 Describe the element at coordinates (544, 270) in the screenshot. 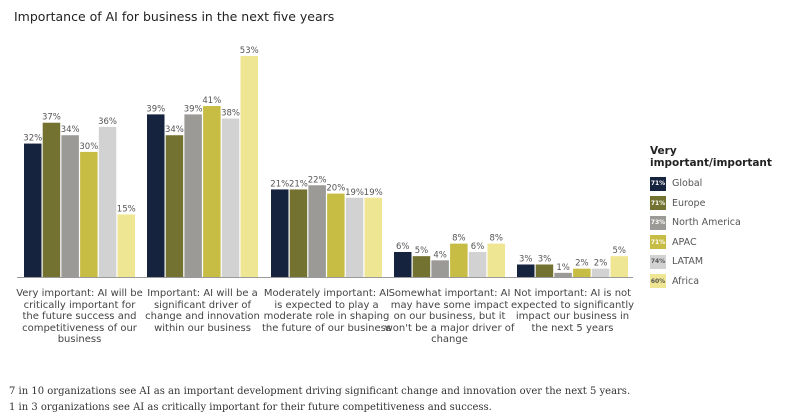

I see `bar-europe-cat5` at that location.